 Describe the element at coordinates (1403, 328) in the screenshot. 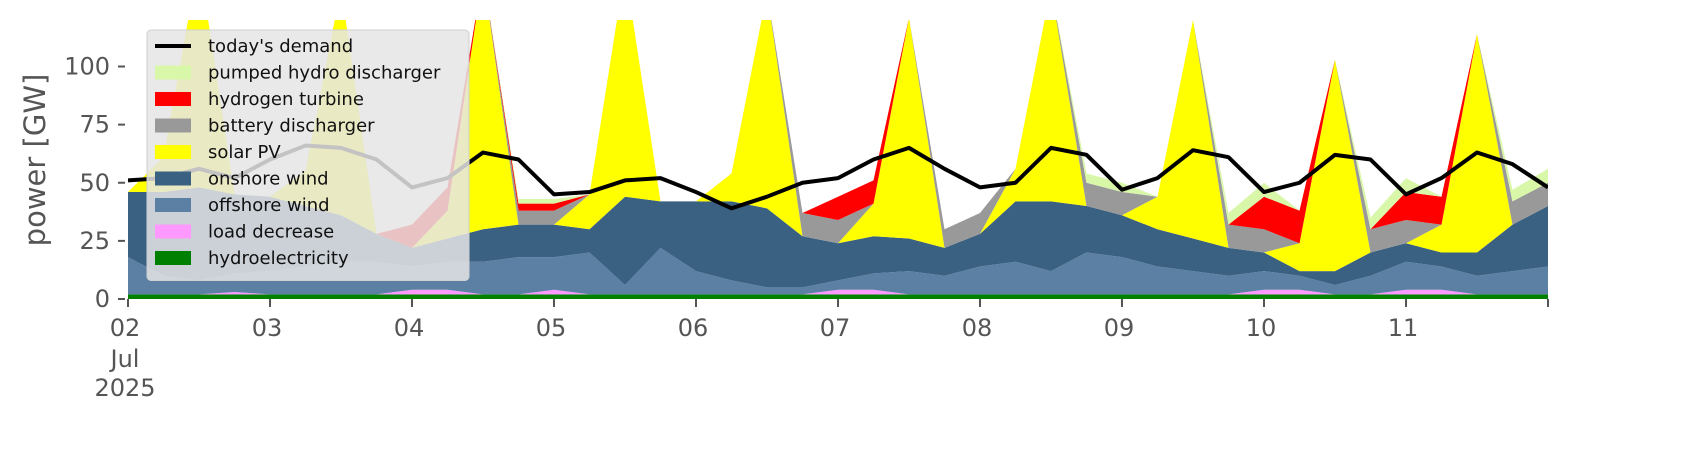

I see `x-tick-label: 11` at that location.